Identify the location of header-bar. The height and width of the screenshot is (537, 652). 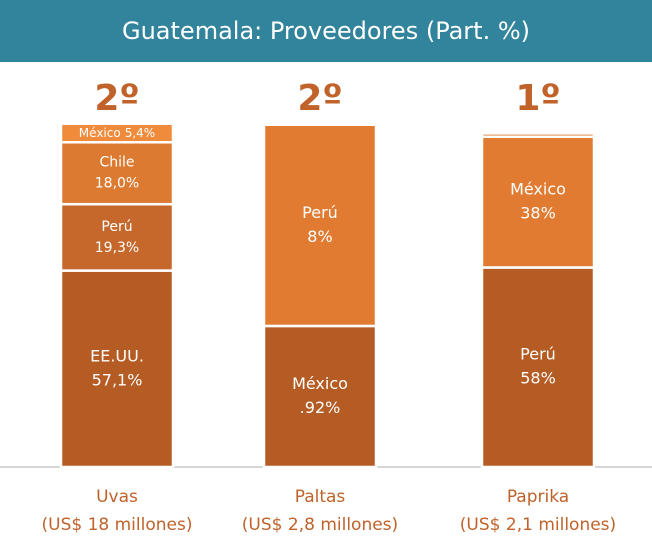
(326, 31).